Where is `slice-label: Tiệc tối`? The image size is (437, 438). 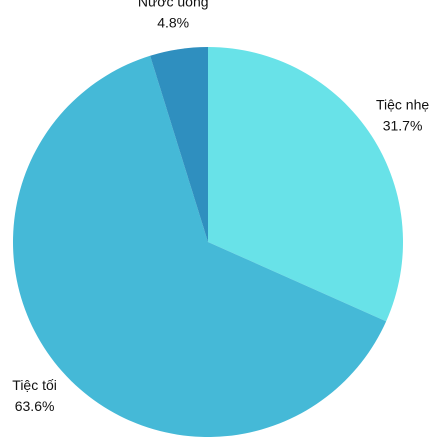
slice-label: Tiệc tối is located at coordinates (34, 385).